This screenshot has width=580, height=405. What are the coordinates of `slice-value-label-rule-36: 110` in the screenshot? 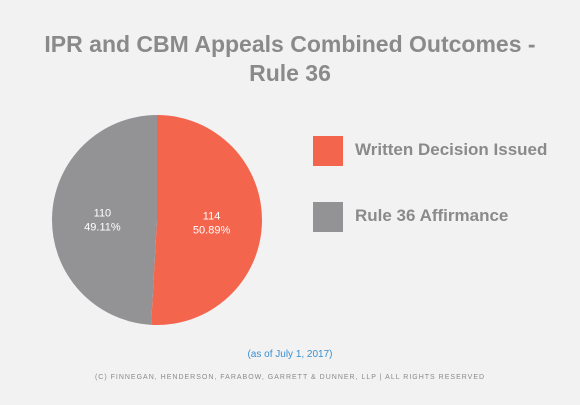 It's located at (103, 213).